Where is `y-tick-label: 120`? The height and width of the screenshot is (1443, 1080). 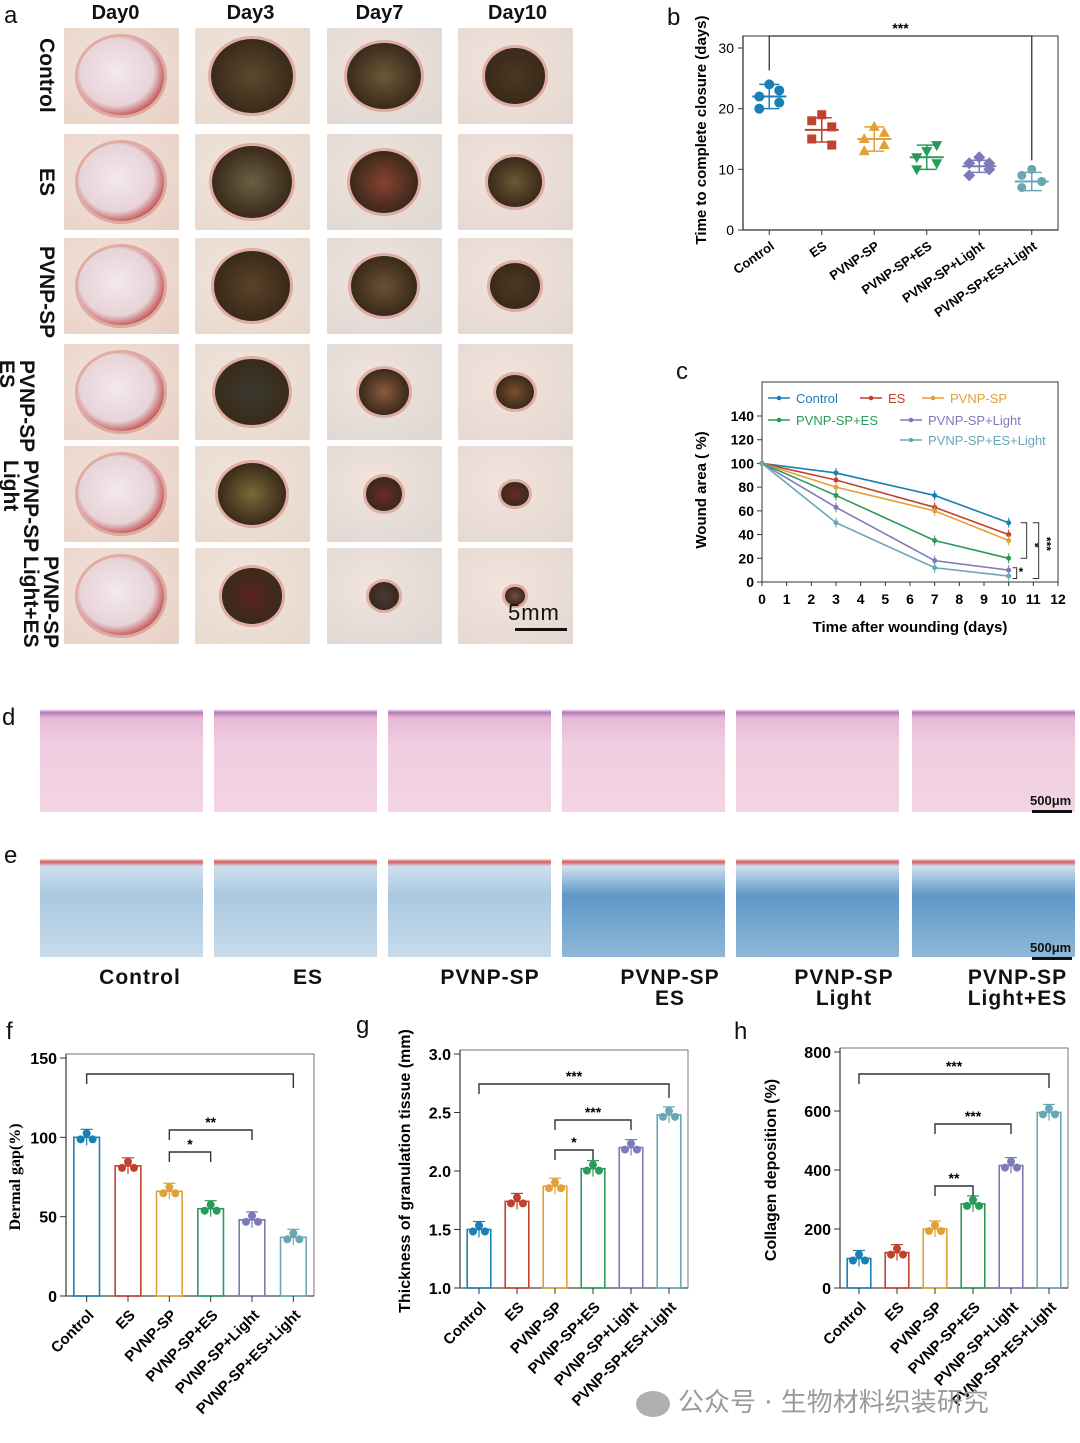
y-tick-label: 120 is located at coordinates (743, 440).